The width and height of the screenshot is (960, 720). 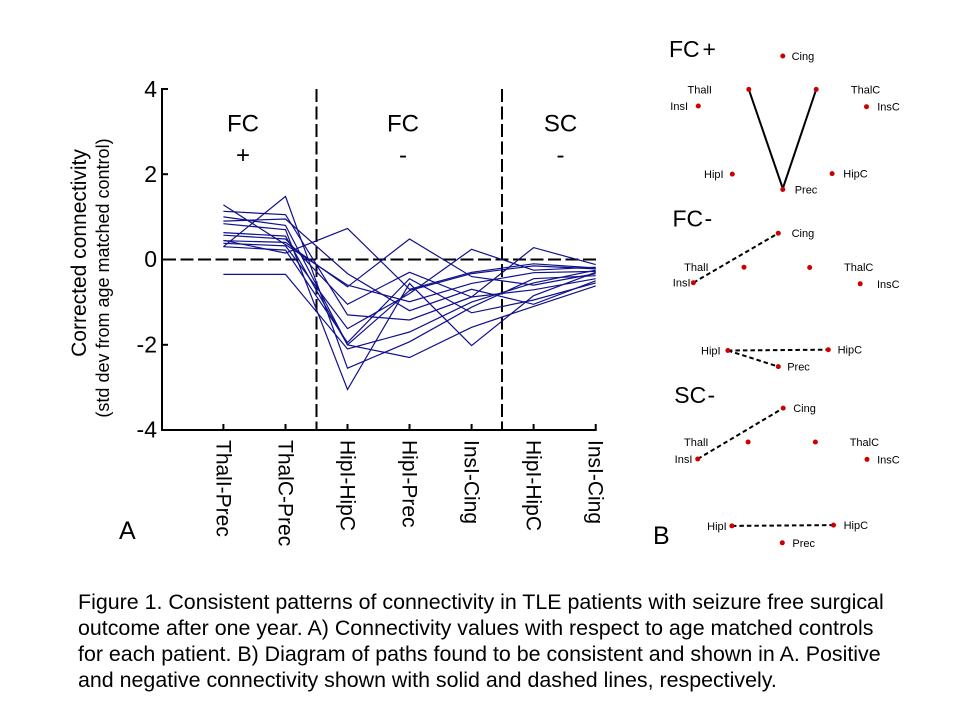 What do you see at coordinates (409, 484) in the screenshot?
I see `svg-text: HipI-Prec` at bounding box center [409, 484].